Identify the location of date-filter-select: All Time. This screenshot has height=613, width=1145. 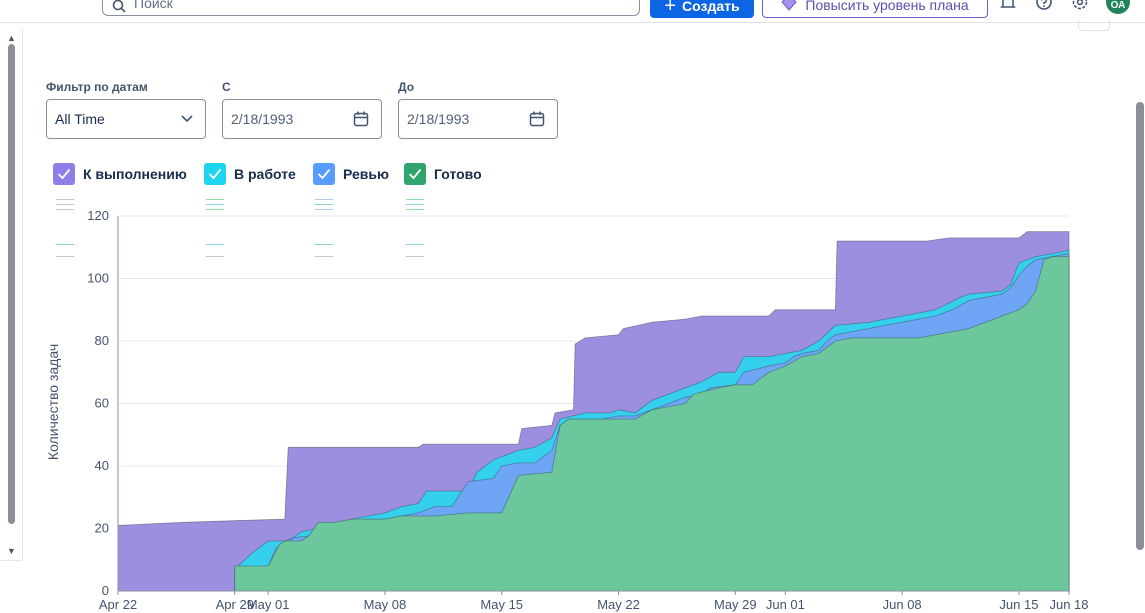
(126, 119).